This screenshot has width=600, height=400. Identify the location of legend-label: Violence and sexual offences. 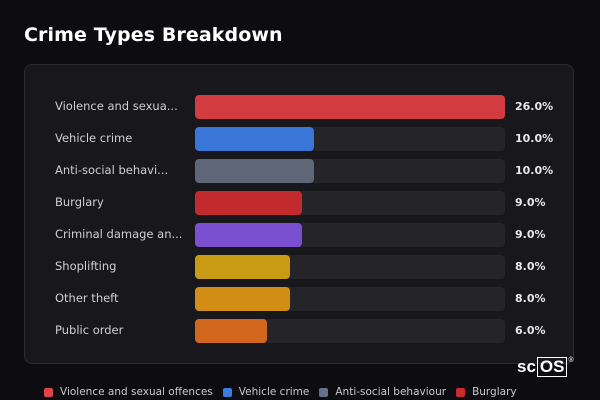
(136, 392).